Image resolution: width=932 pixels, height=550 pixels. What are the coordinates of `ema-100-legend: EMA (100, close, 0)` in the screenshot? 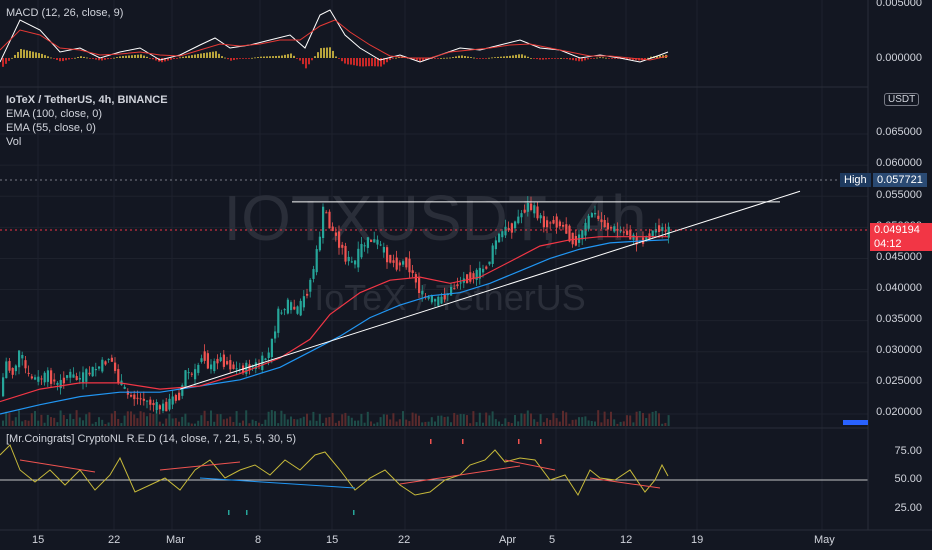 It's located at (54, 114).